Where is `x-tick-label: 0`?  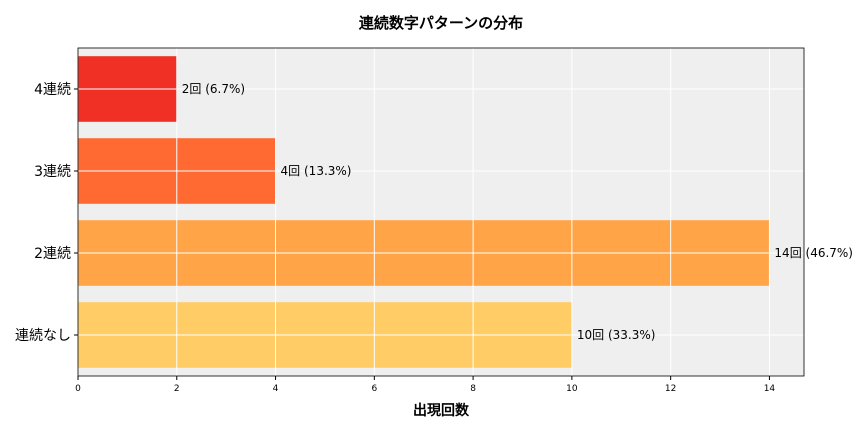 x-tick-label: 0 is located at coordinates (78, 389).